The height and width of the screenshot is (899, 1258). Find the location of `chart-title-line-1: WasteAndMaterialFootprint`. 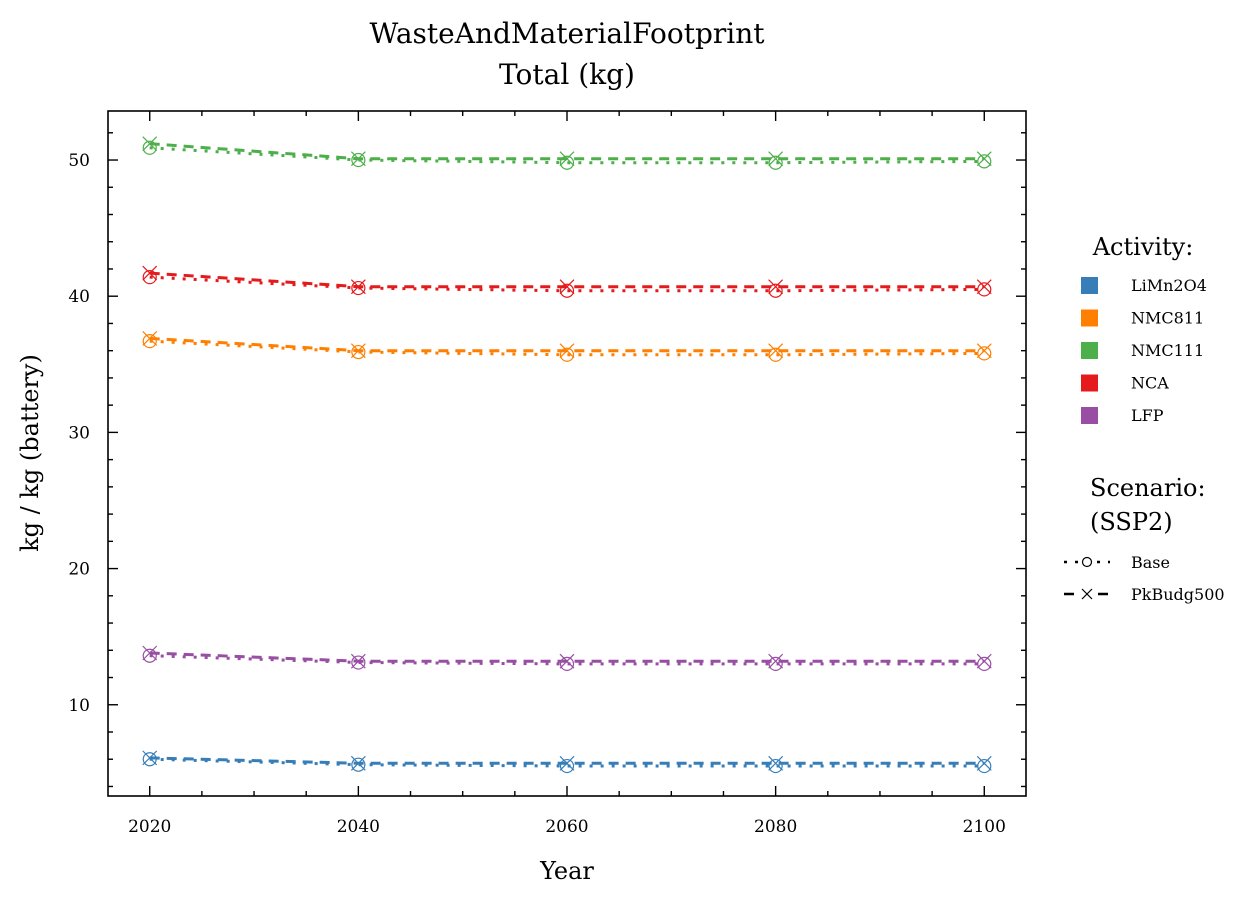

chart-title-line-1: WasteAndMaterialFootprint is located at coordinates (568, 33).